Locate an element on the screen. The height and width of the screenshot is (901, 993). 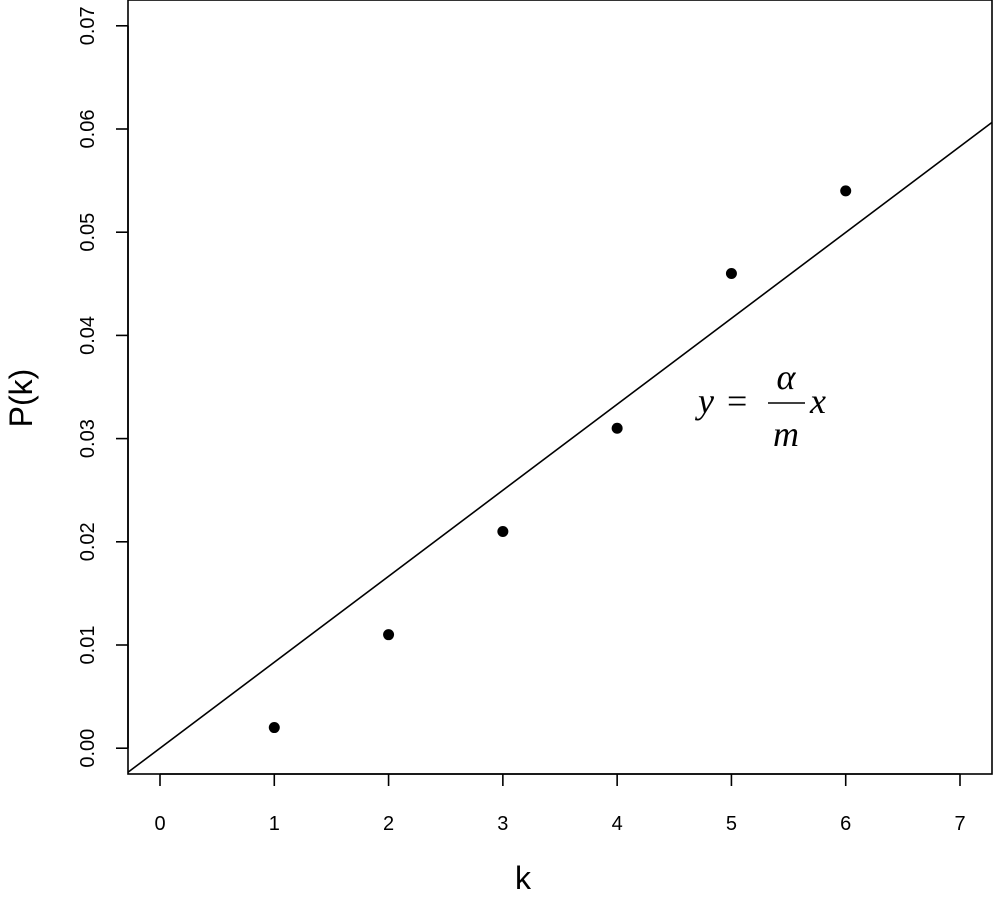
x-tick-label: 3 is located at coordinates (502, 824).